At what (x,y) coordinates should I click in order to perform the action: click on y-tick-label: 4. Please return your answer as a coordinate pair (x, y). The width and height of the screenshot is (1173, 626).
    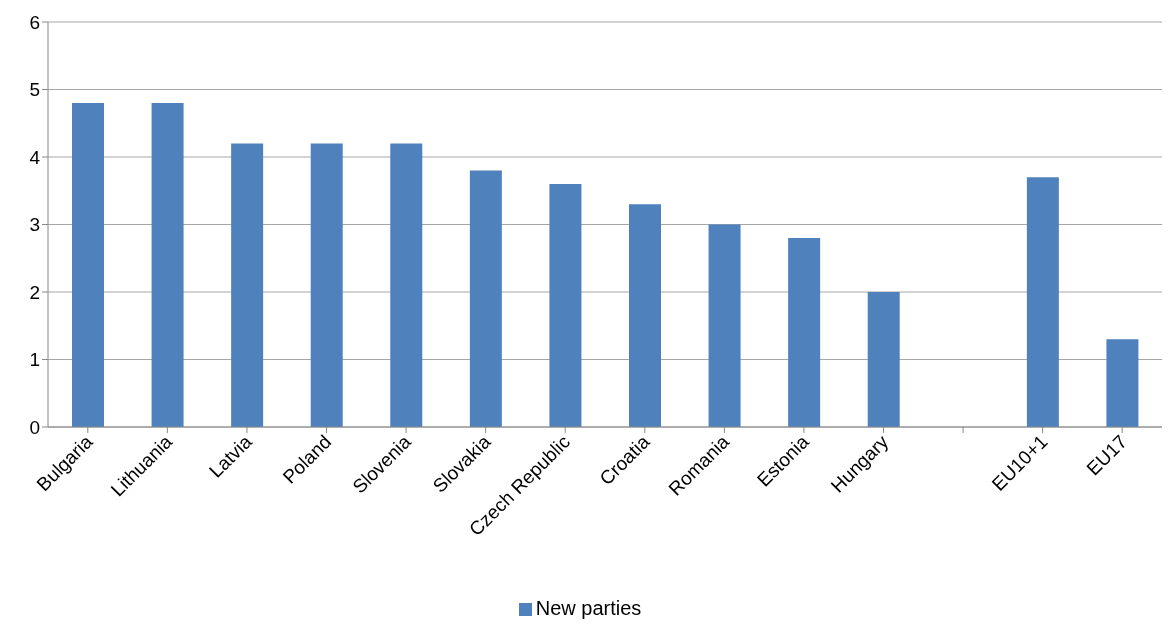
    Looking at the image, I should click on (35, 157).